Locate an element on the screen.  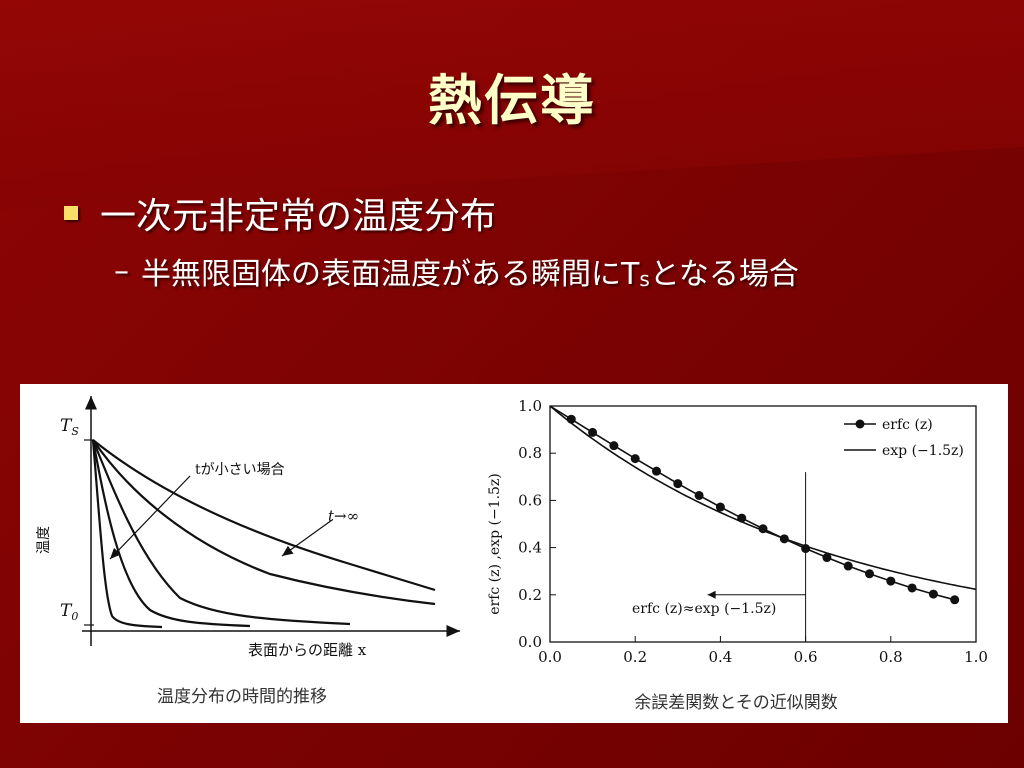
x-tick-label: 0.6 is located at coordinates (806, 657).